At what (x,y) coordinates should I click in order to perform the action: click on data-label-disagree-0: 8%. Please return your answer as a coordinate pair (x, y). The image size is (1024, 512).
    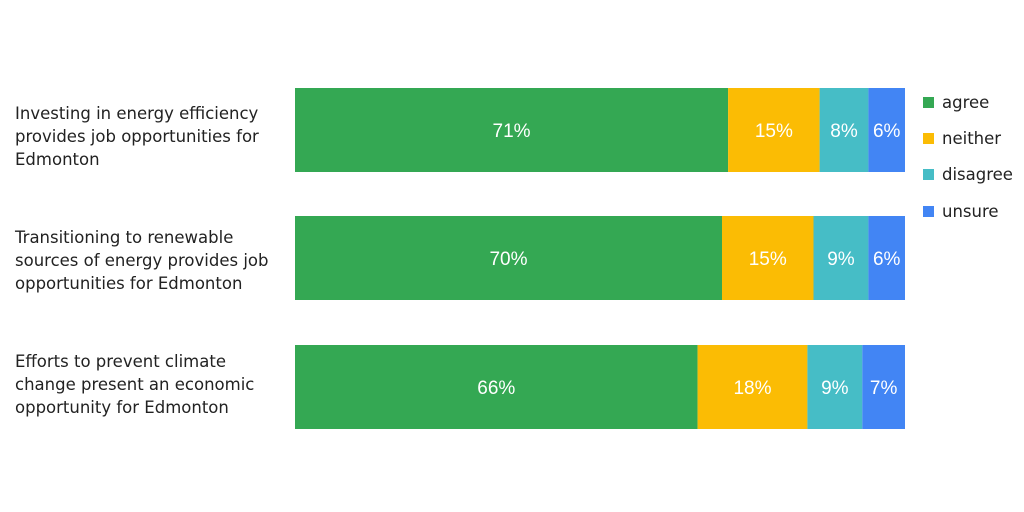
    Looking at the image, I should click on (844, 131).